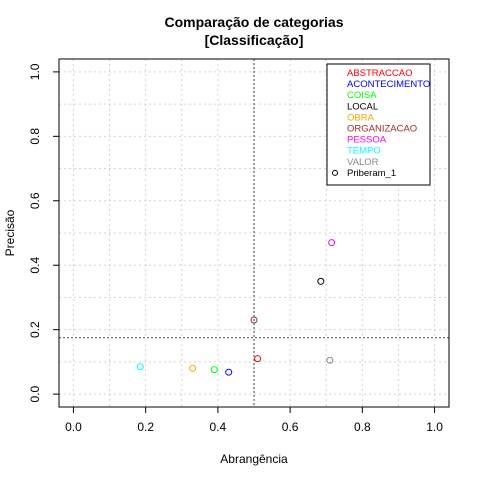 This screenshot has width=480, height=480. What do you see at coordinates (254, 420) in the screenshot?
I see `x-axis: 0.0 0.2 0.4 0.6 0.8 1.0` at bounding box center [254, 420].